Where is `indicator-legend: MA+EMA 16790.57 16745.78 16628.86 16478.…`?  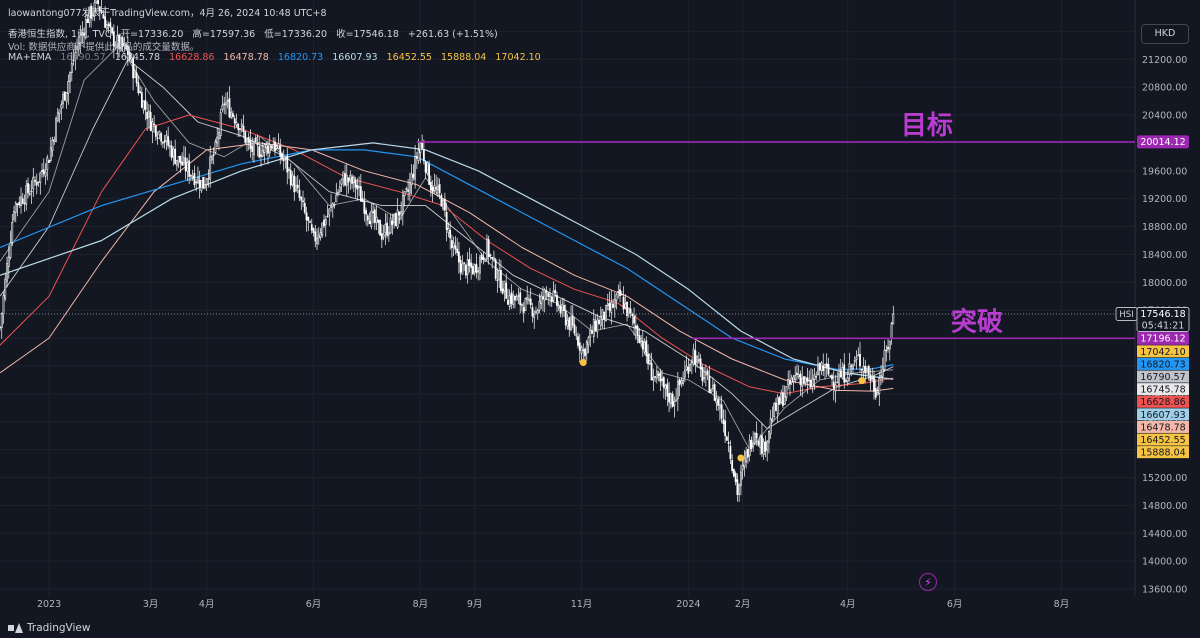 indicator-legend: MA+EMA 16790.57 16745.78 16628.86 16478.… is located at coordinates (274, 57).